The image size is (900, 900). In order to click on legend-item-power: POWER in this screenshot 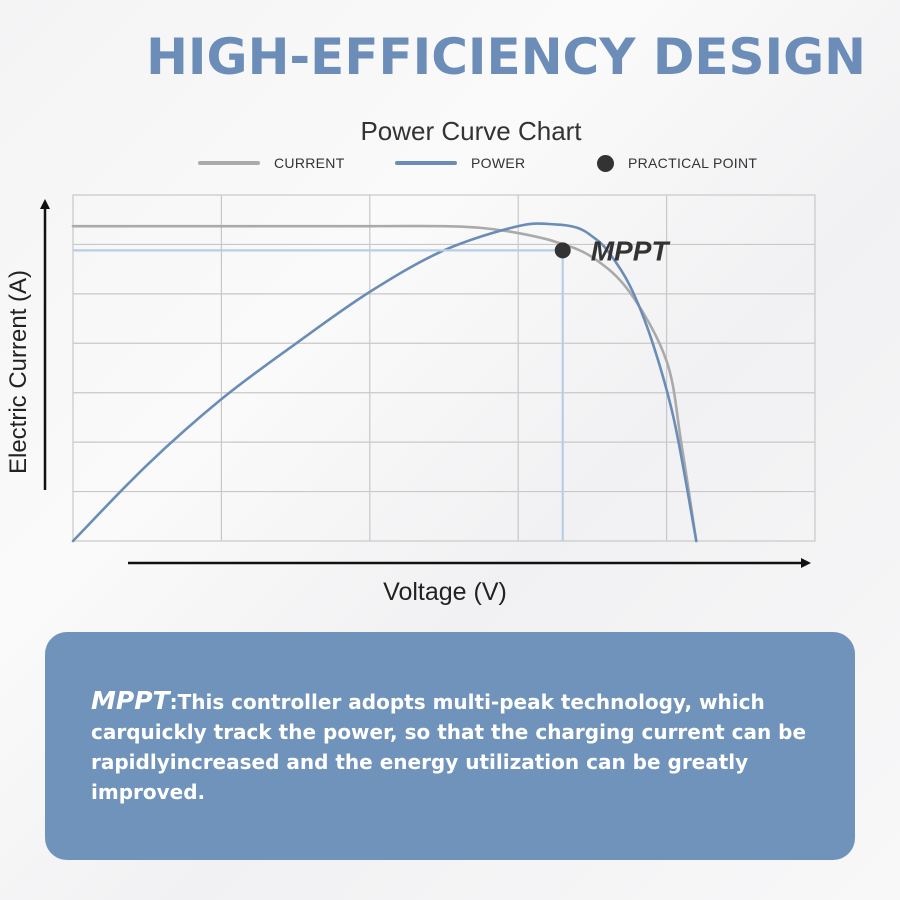, I will do `click(460, 163)`.